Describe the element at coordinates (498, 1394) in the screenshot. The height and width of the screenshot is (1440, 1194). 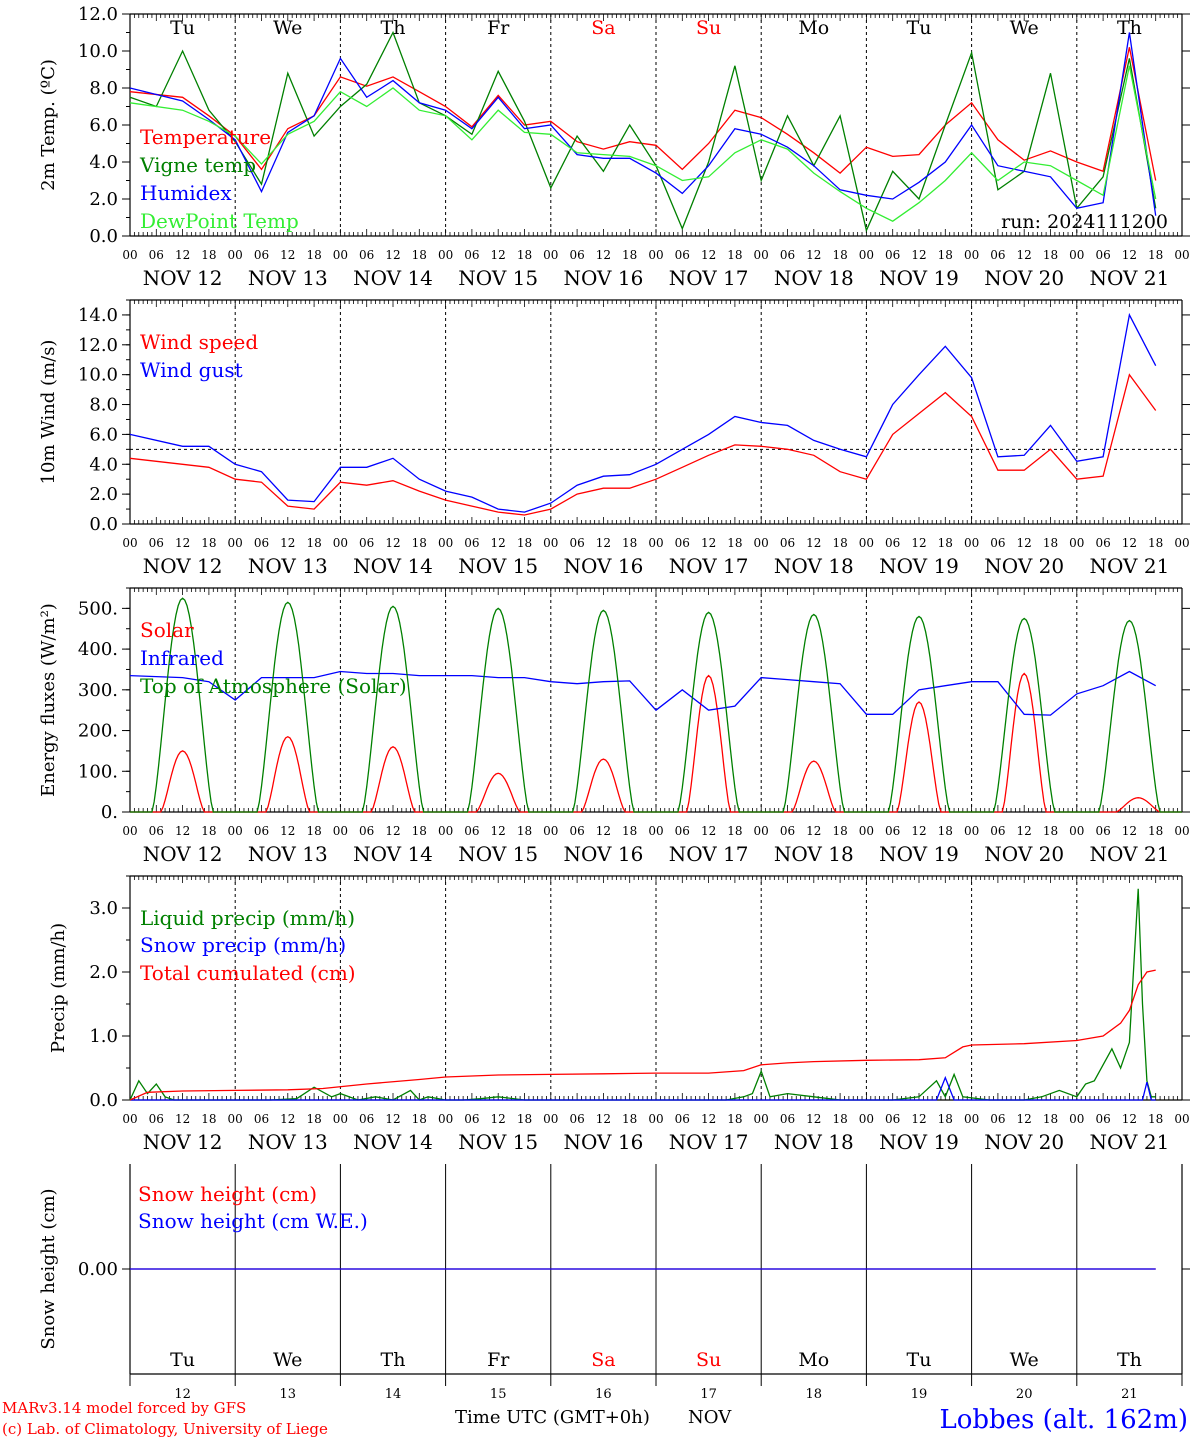
I see `day-number: 15` at that location.